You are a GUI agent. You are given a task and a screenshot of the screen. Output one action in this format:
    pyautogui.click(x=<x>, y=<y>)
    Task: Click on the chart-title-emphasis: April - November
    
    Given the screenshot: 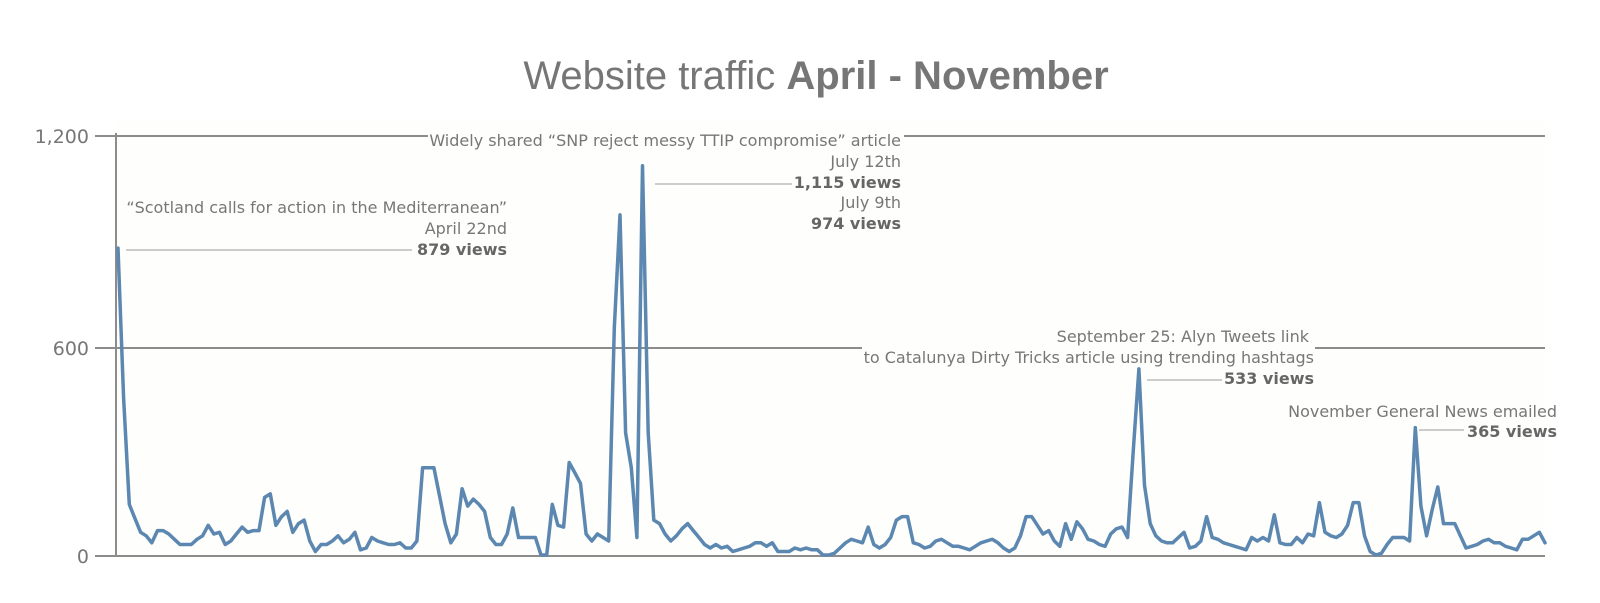 What is the action you would take?
    pyautogui.click(x=947, y=76)
    